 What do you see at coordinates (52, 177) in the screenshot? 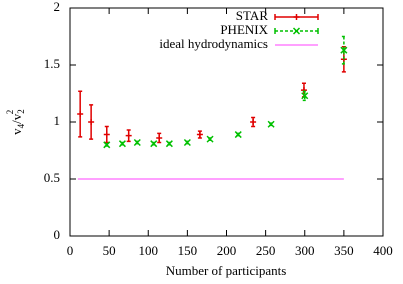
I see `y-tick-label: 0.5` at bounding box center [52, 177].